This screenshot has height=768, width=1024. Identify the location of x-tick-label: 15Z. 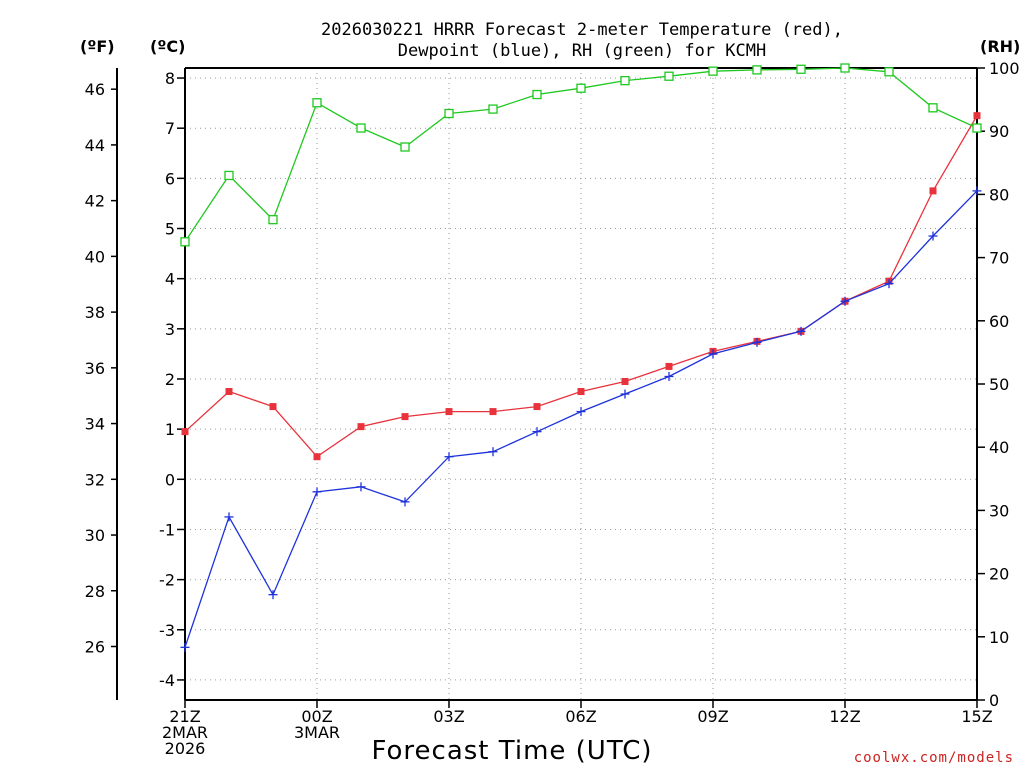
(976, 716).